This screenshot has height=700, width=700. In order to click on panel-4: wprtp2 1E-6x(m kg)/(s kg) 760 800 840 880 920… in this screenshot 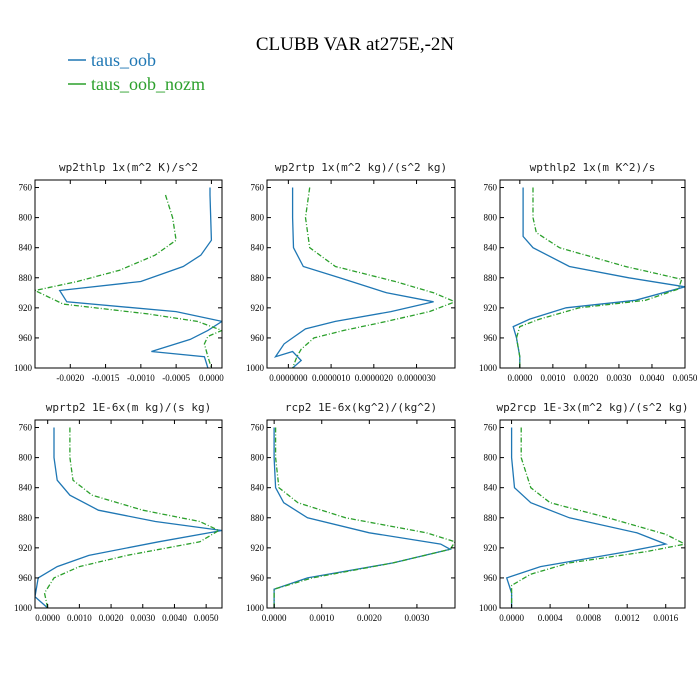, I will do `click(118, 512)`.